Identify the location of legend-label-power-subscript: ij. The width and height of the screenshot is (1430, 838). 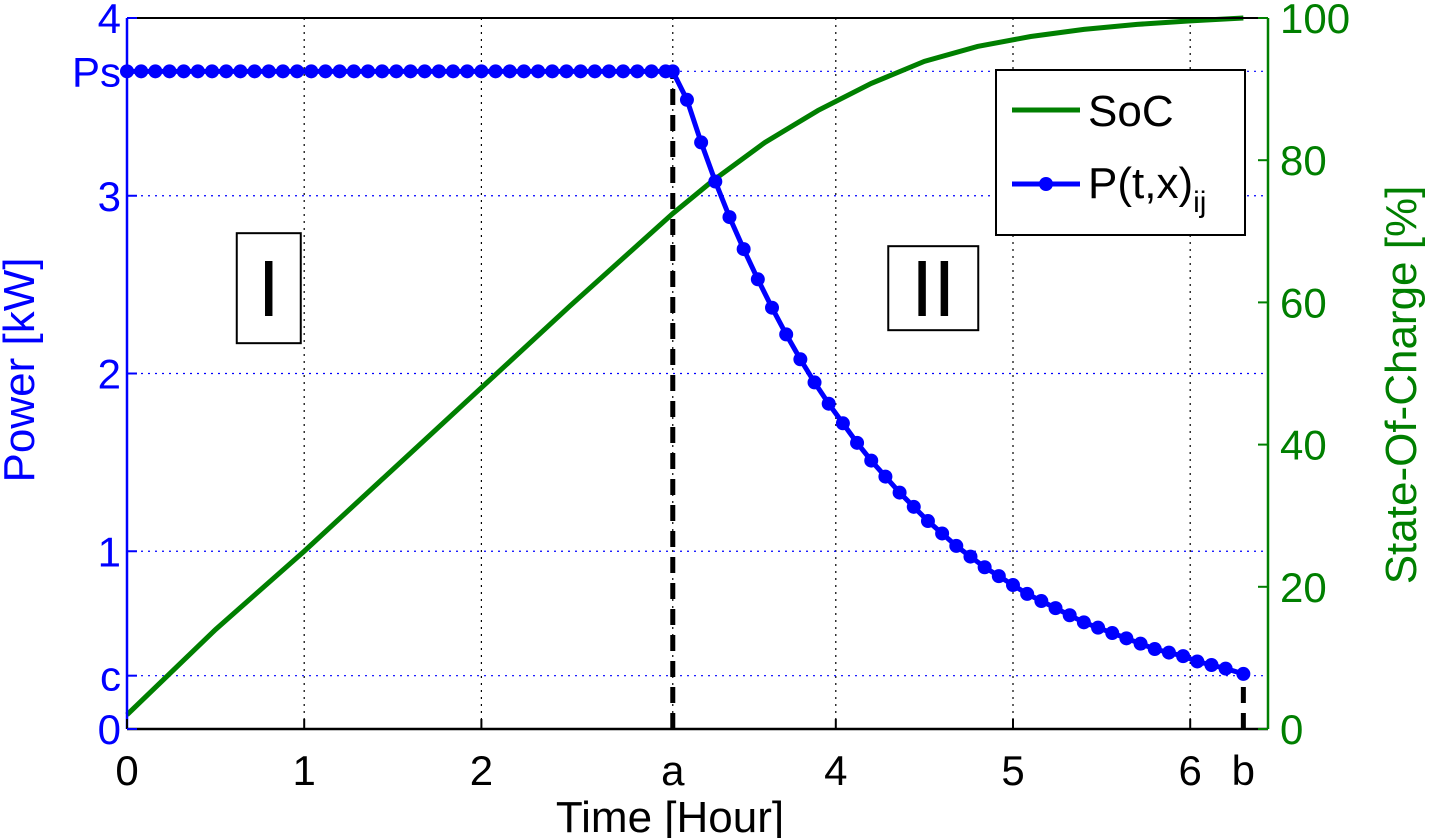
(1199, 202).